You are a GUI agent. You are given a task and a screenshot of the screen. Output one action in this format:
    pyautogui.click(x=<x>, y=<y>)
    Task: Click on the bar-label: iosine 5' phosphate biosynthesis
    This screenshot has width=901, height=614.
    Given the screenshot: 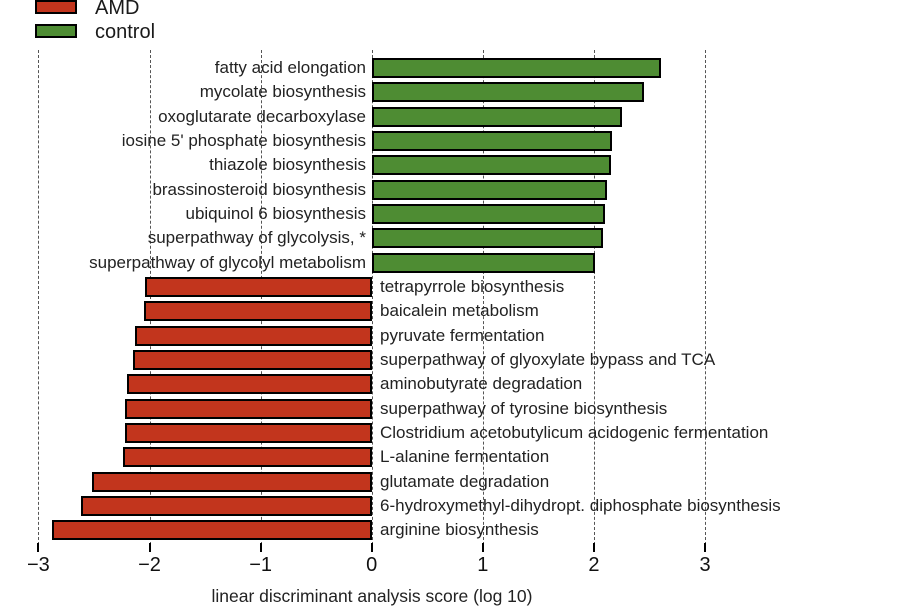 What is the action you would take?
    pyautogui.click(x=243, y=140)
    